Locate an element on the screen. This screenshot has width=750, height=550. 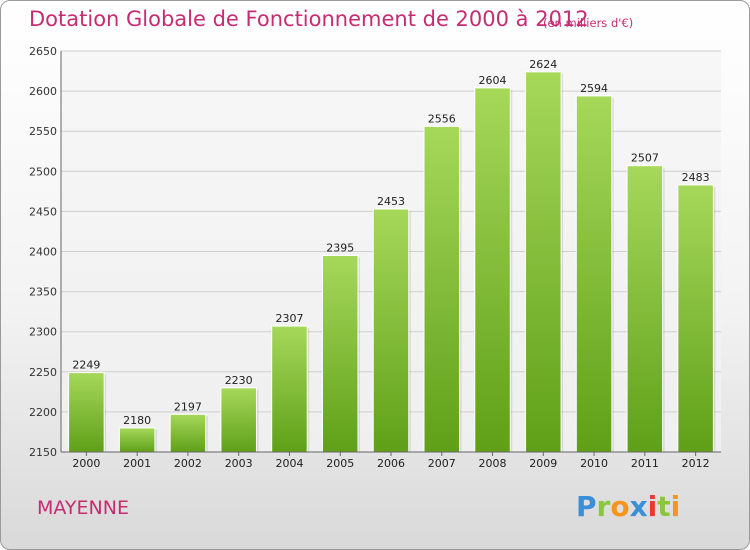
data-label: 2453 is located at coordinates (391, 201).